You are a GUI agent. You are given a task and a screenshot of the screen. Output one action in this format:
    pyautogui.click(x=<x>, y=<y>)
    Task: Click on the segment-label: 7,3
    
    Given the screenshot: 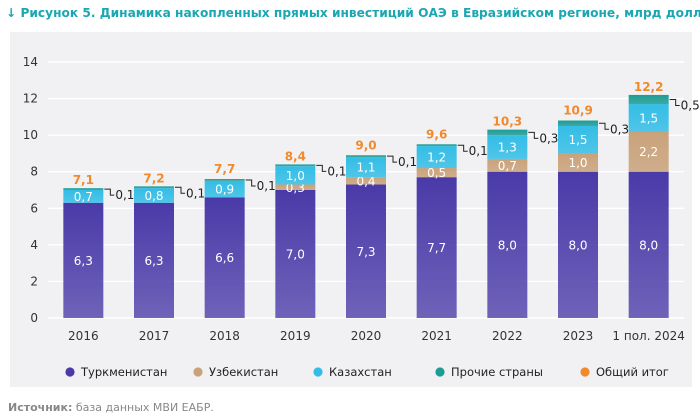 What is the action you would take?
    pyautogui.click(x=365, y=252)
    